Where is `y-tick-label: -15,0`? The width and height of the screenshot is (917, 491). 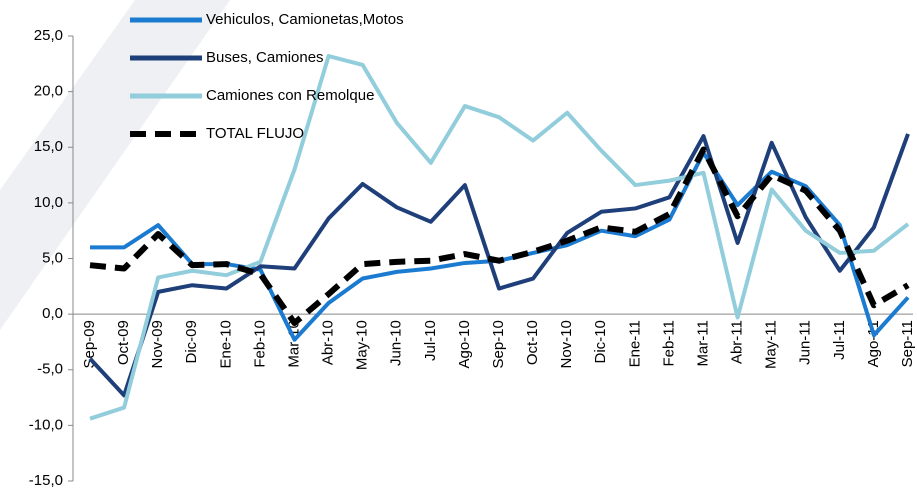
y-tick-label: -15,0 is located at coordinates (46, 480).